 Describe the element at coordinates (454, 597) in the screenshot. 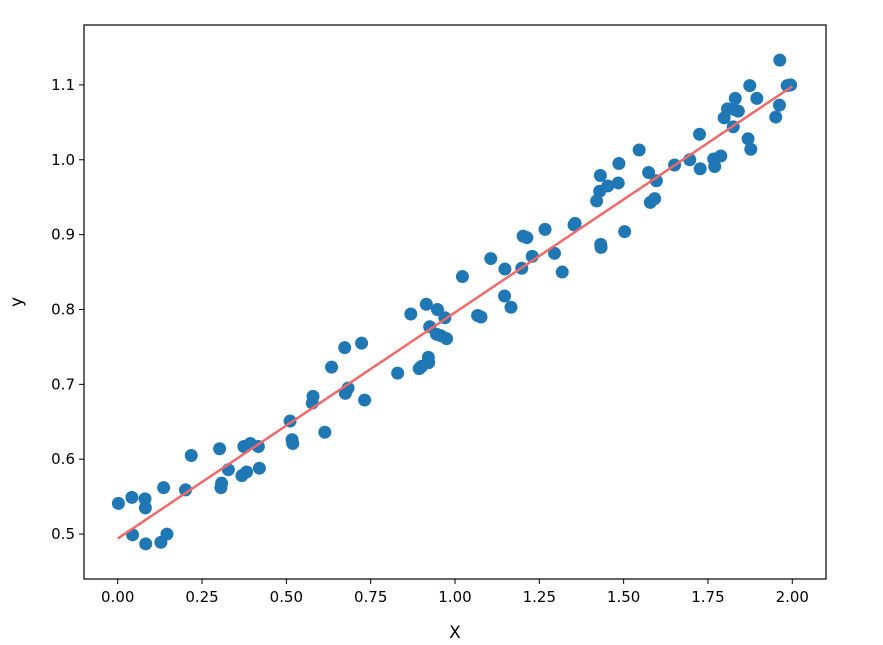

I see `x-tick-label: 1.00` at that location.